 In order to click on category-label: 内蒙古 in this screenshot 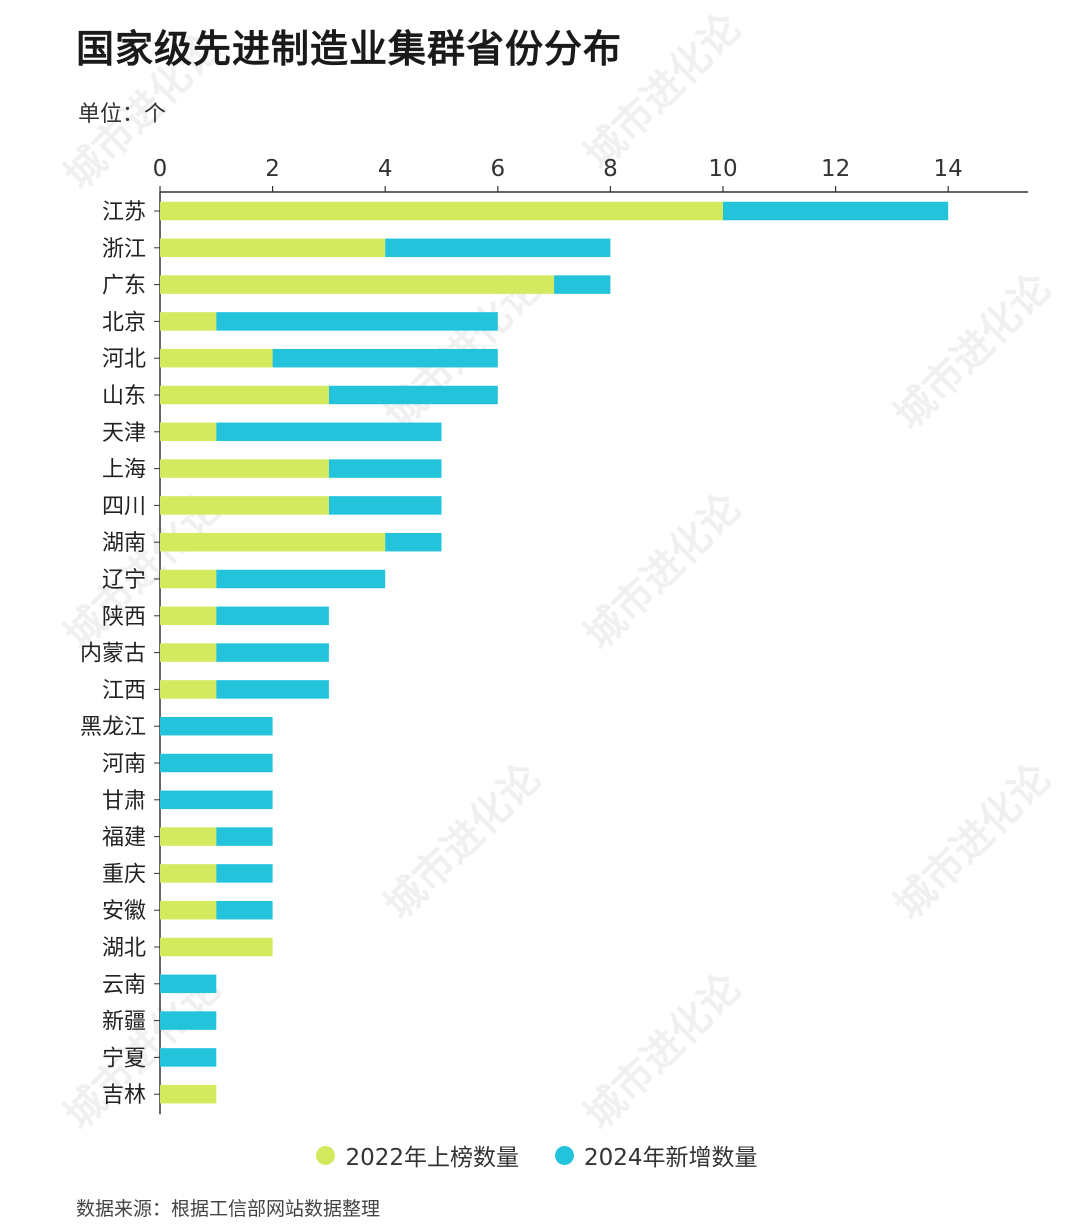, I will do `click(113, 654)`.